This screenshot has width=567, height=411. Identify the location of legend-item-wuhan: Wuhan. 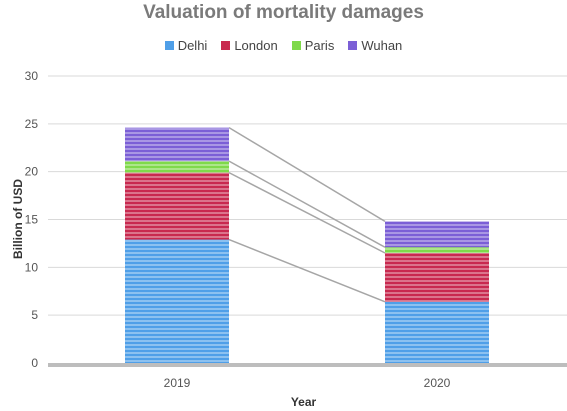
(375, 45).